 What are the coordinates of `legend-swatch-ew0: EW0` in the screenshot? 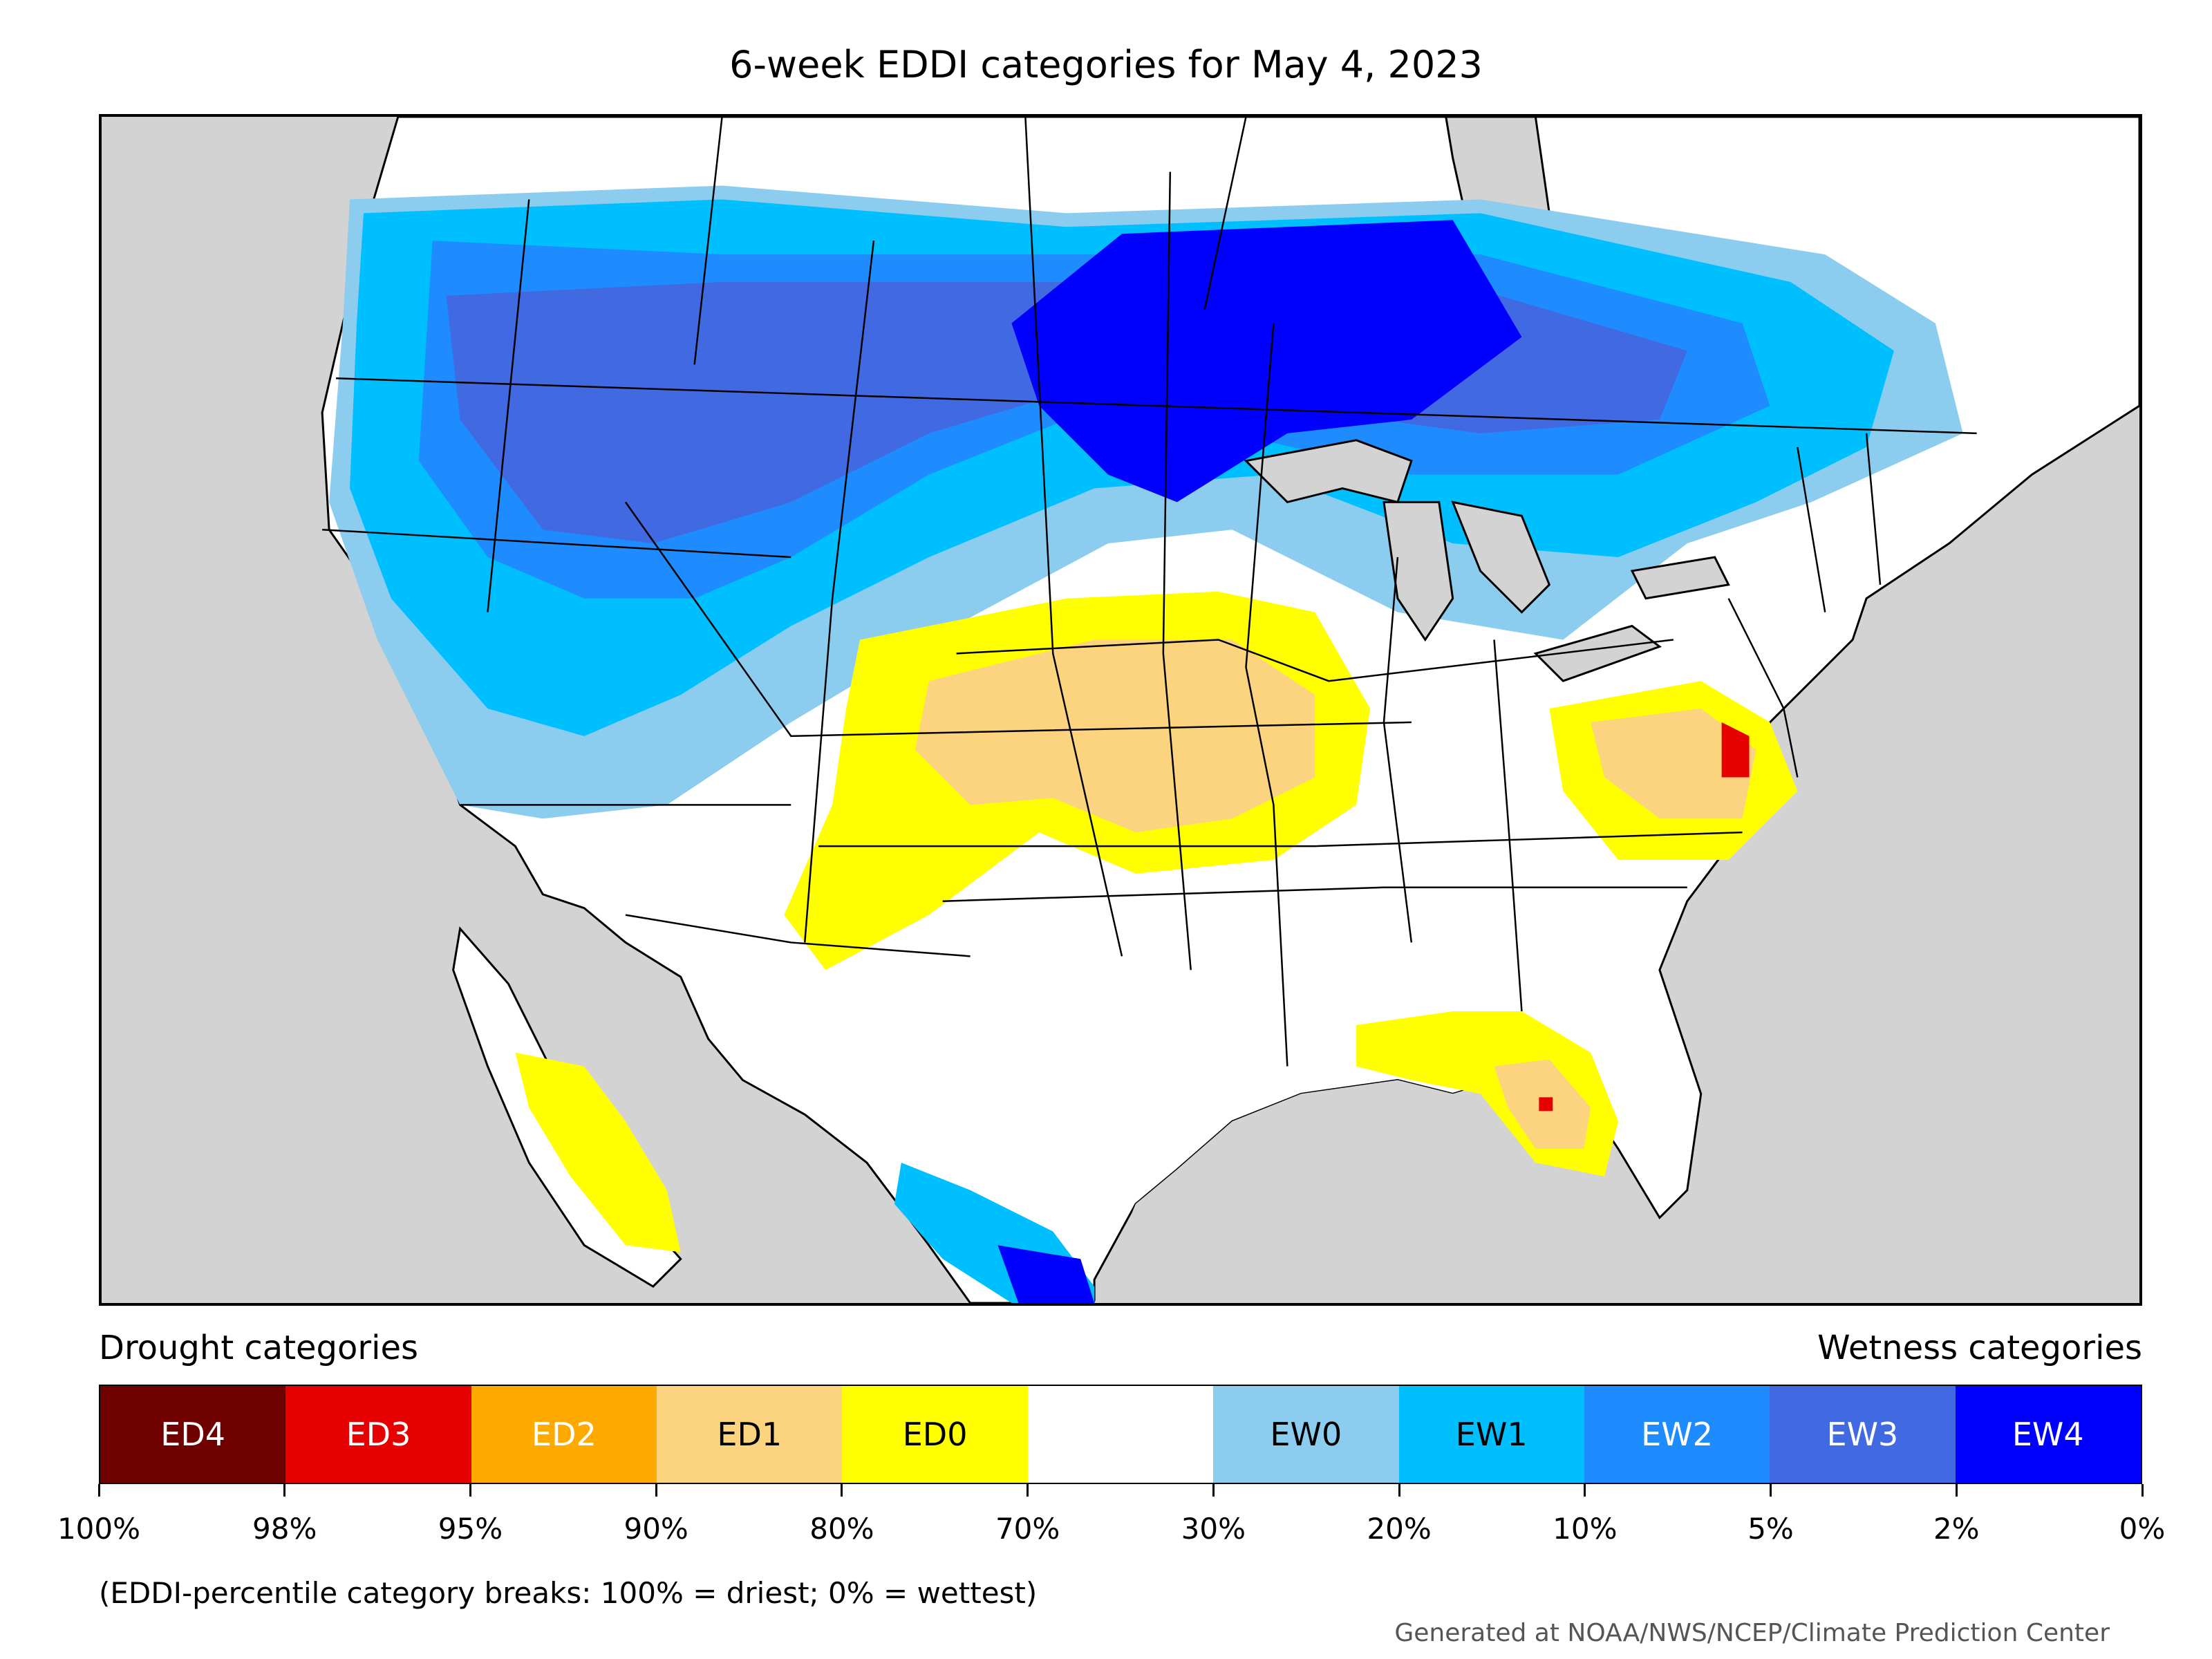 It's located at (1306, 1434).